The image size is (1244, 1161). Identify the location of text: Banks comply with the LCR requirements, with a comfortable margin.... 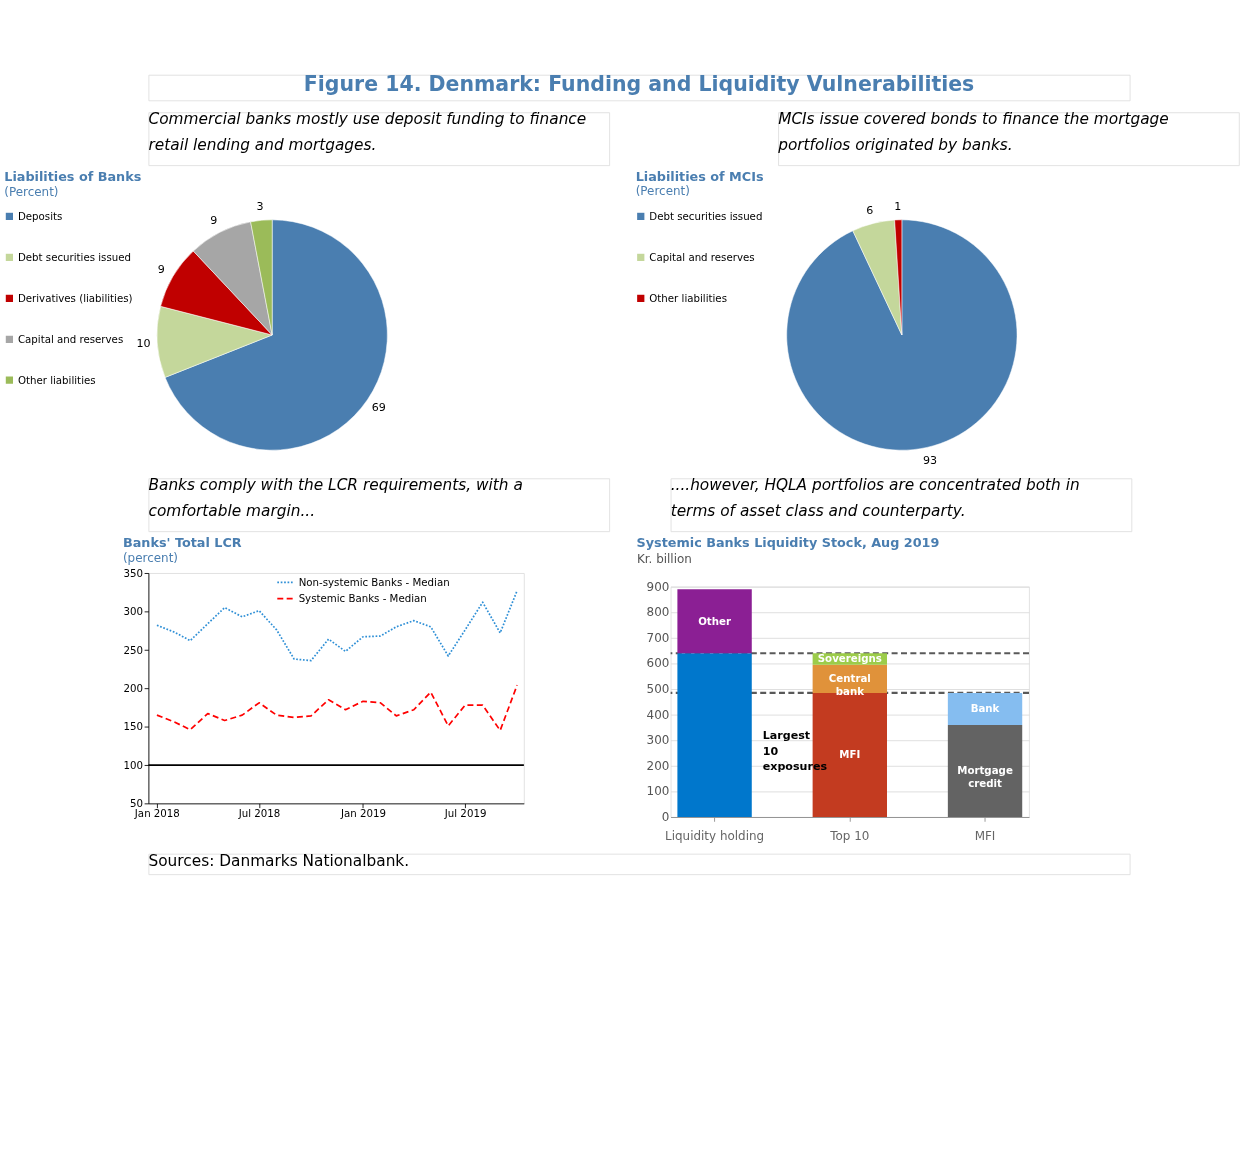
(335, 498).